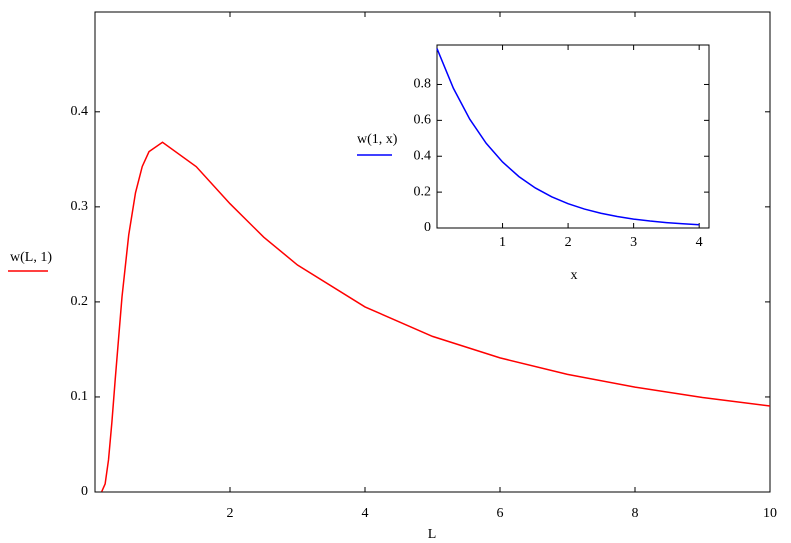 This screenshot has width=791, height=543. What do you see at coordinates (432, 534) in the screenshot?
I see `x-axis-label: L` at bounding box center [432, 534].